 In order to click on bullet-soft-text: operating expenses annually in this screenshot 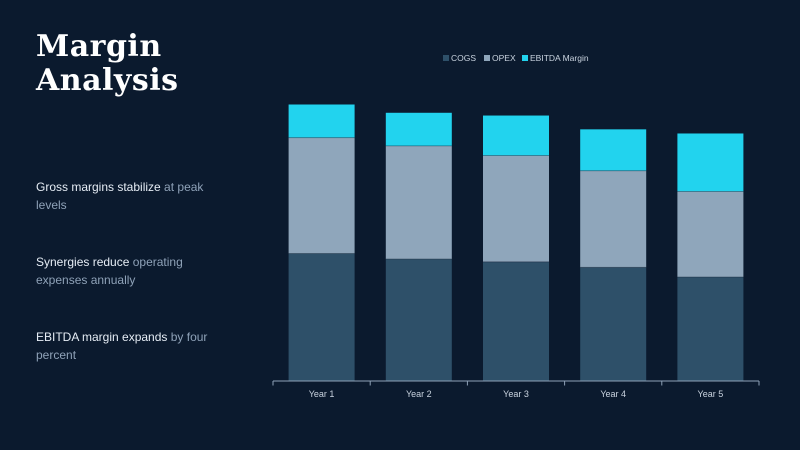, I will do `click(109, 271)`.